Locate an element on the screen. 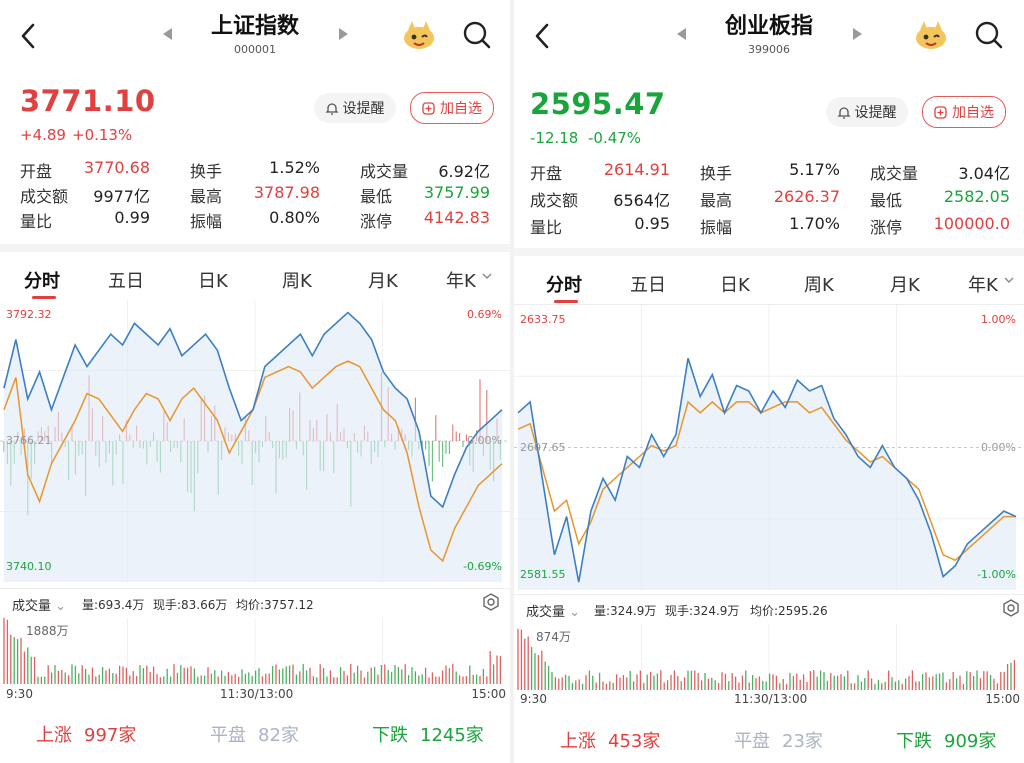 Image resolution: width=1024 pixels, height=763 pixels. stat-value: 6564亿 is located at coordinates (641, 200).